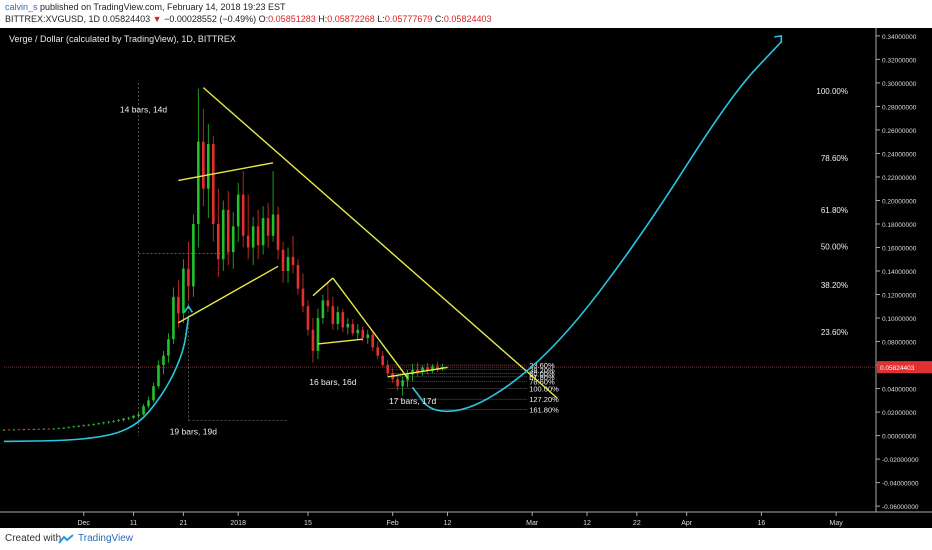 The width and height of the screenshot is (932, 550). Describe the element at coordinates (408, 19) in the screenshot. I see `low-value: 0.05777679` at that location.